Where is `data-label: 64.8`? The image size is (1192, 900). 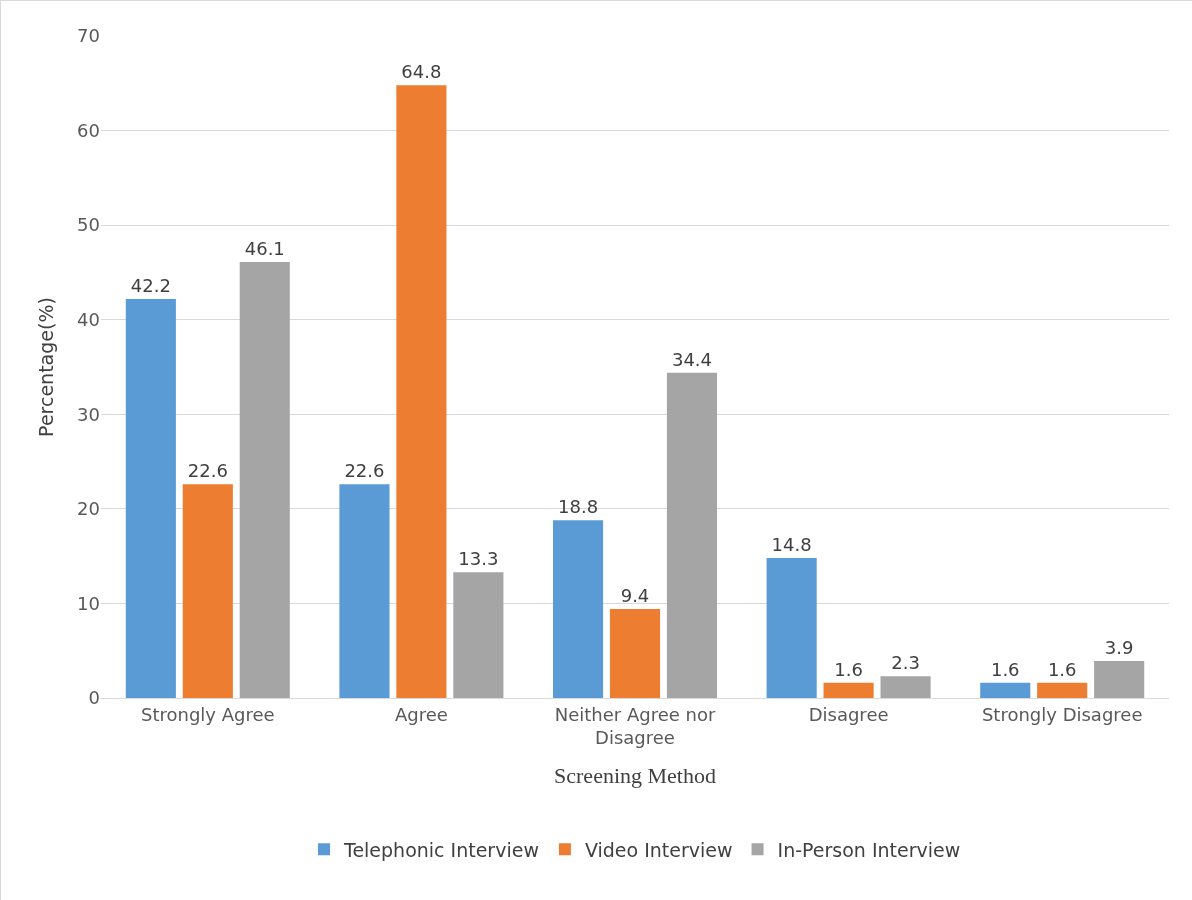 data-label: 64.8 is located at coordinates (421, 72).